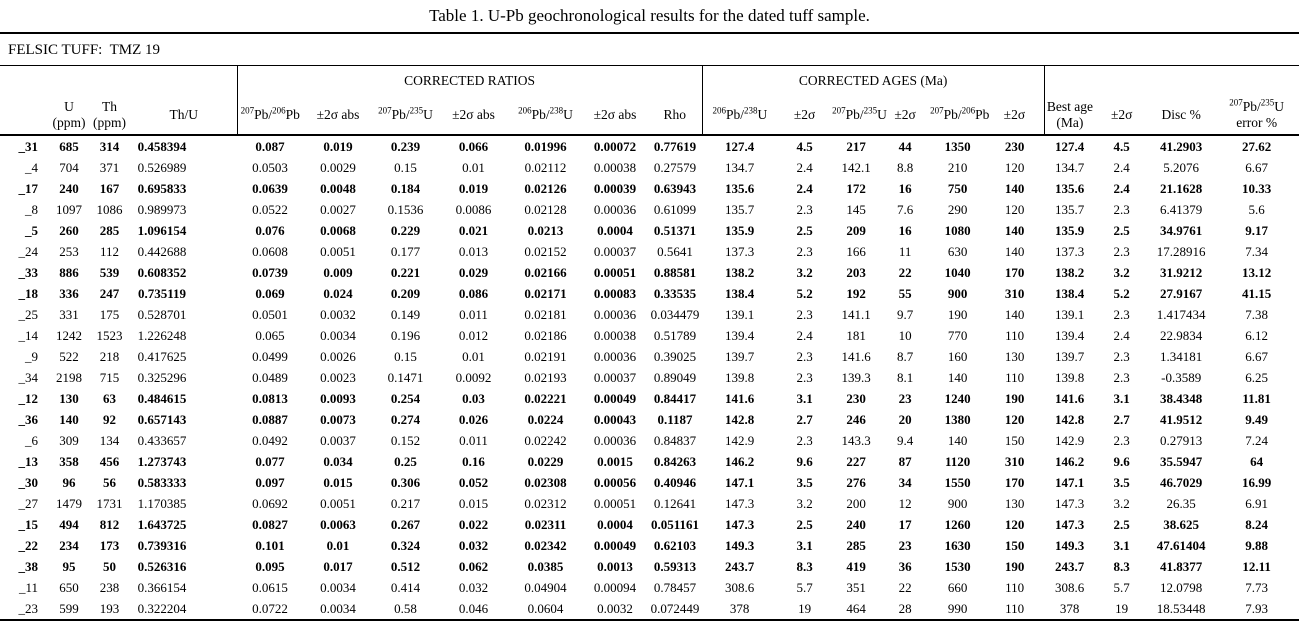  Describe the element at coordinates (31, 230) in the screenshot. I see `sample-id: _5` at that location.